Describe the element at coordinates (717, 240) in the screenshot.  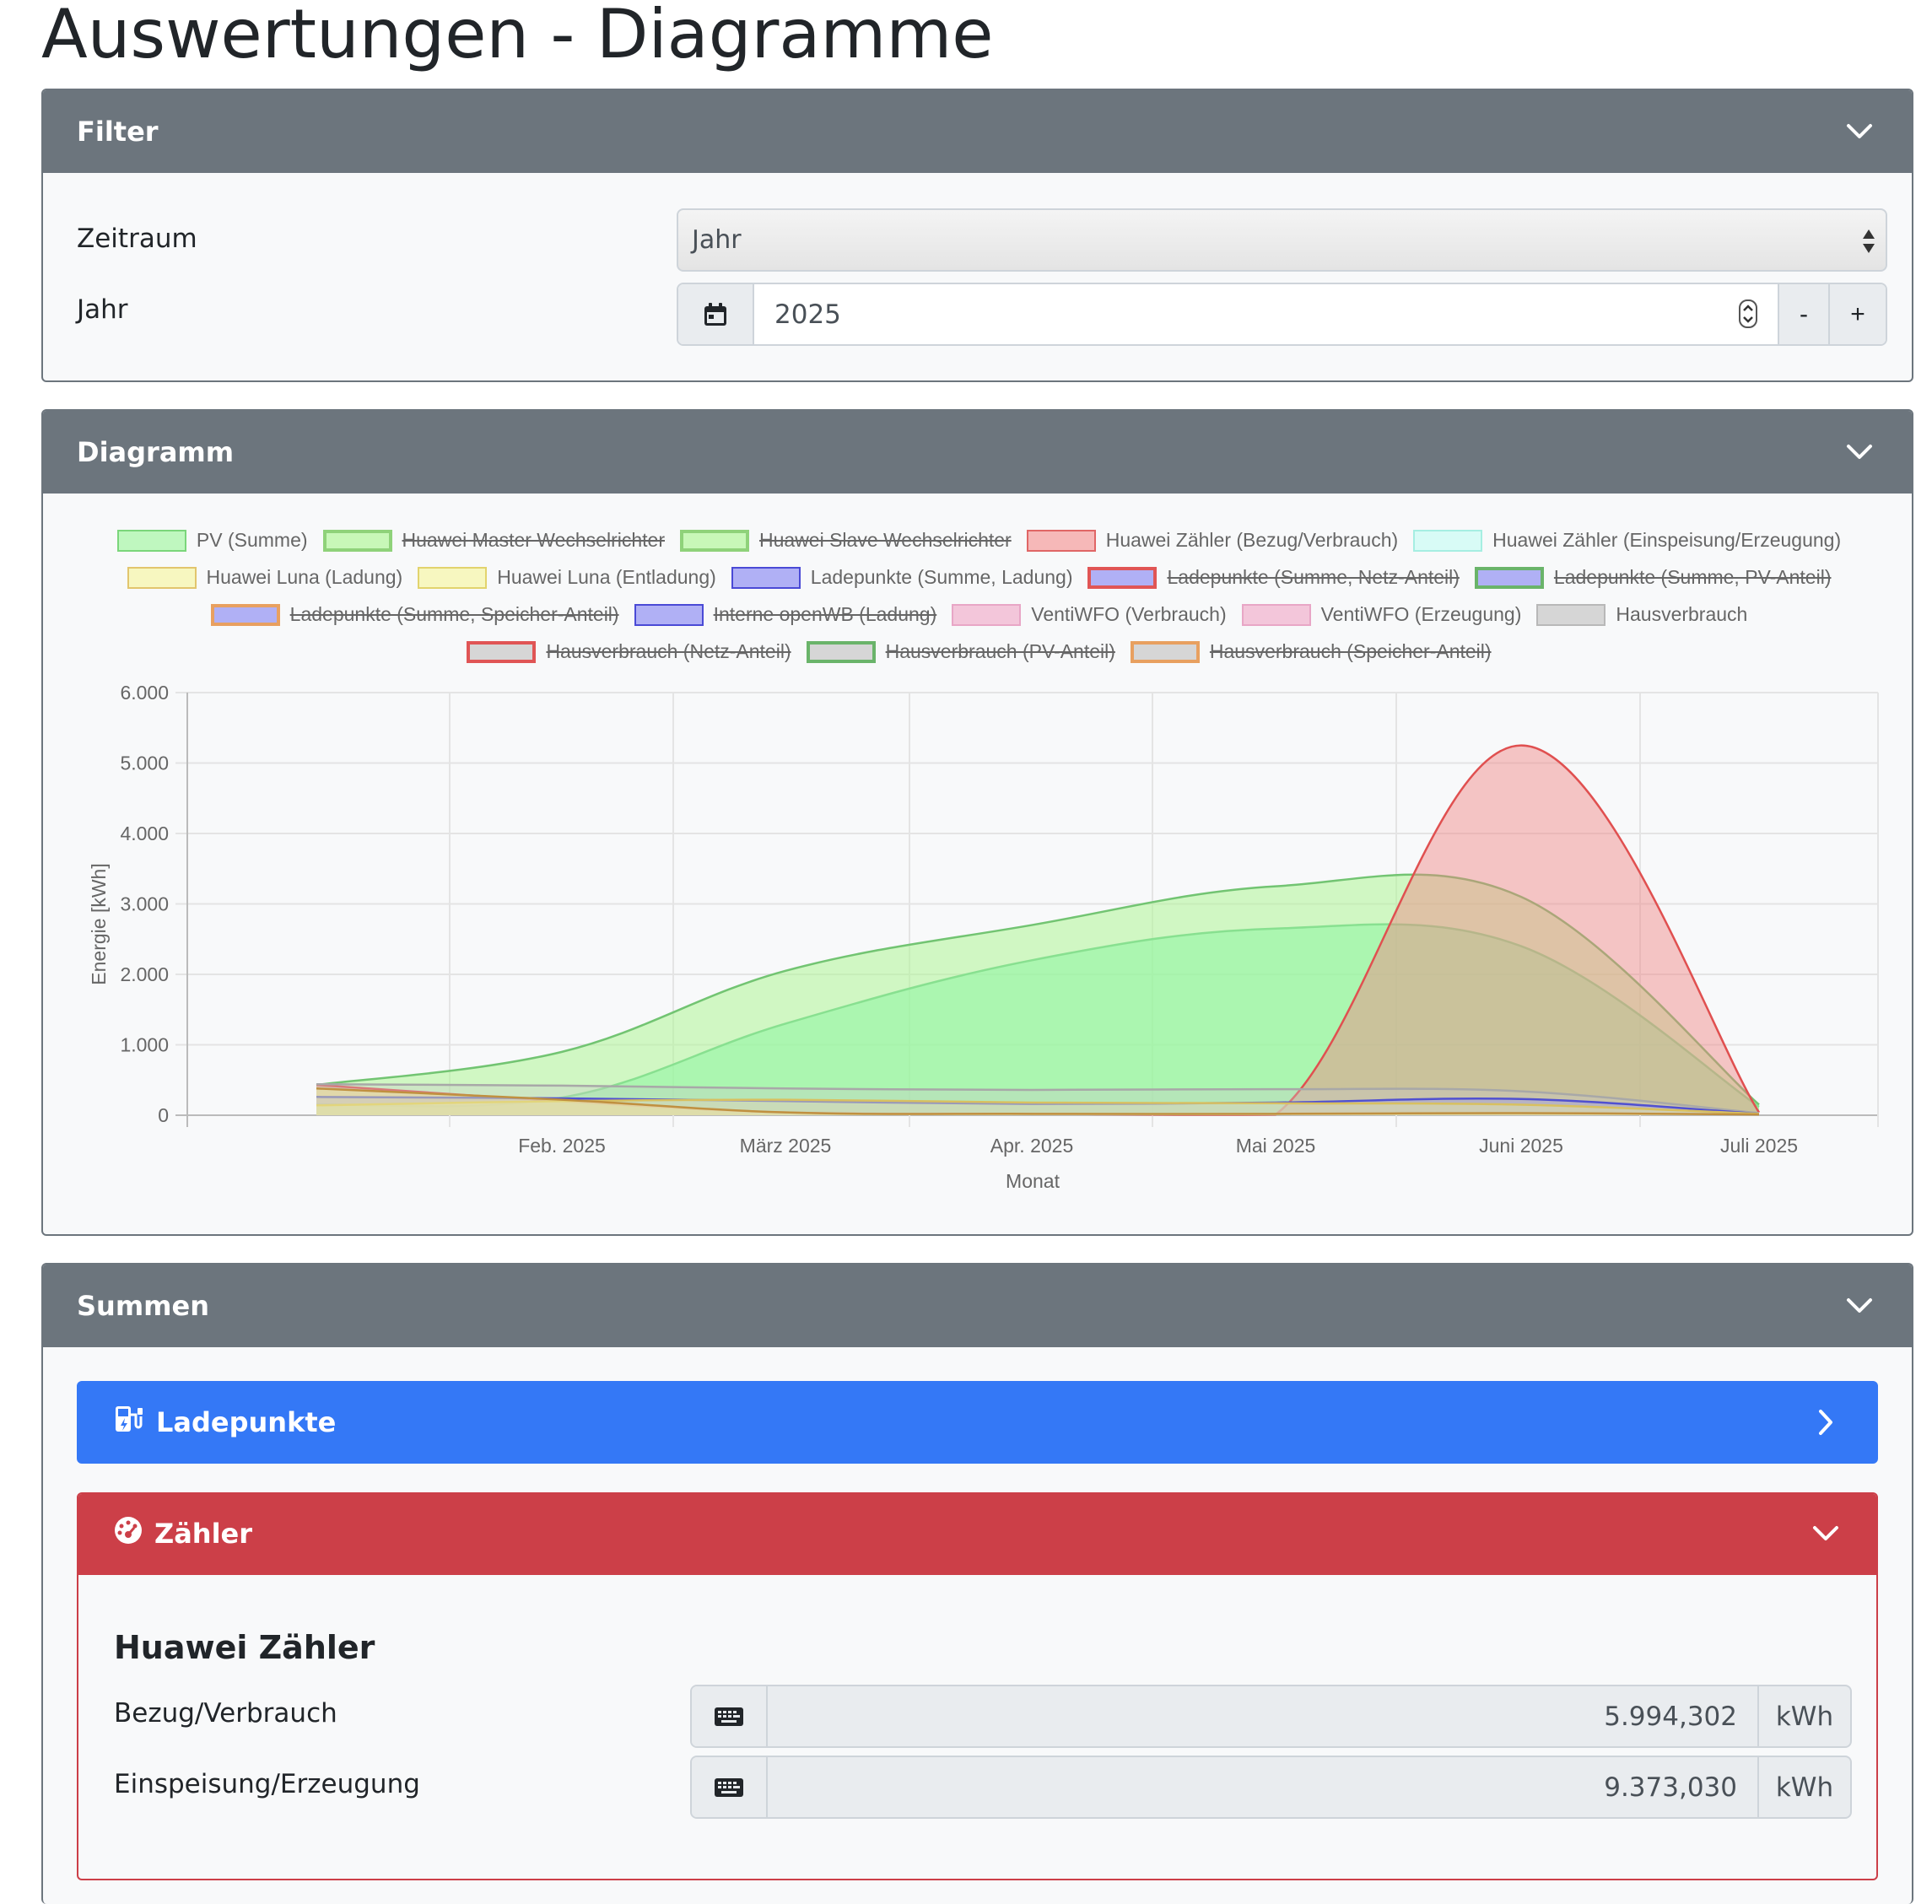
I see `zeitraum-select-value: Jahr` at that location.